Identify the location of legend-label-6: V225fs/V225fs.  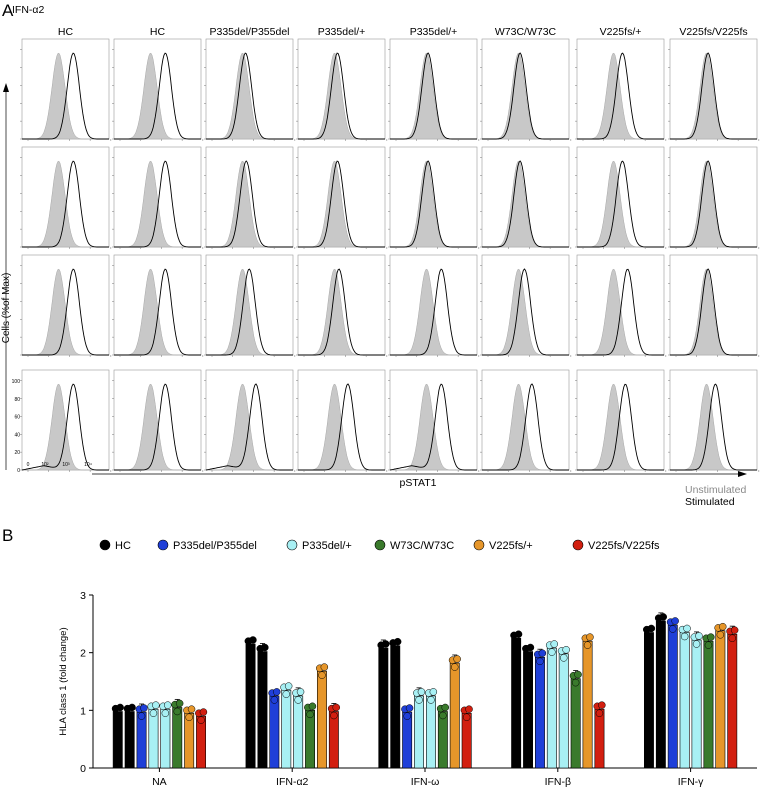
(624, 546).